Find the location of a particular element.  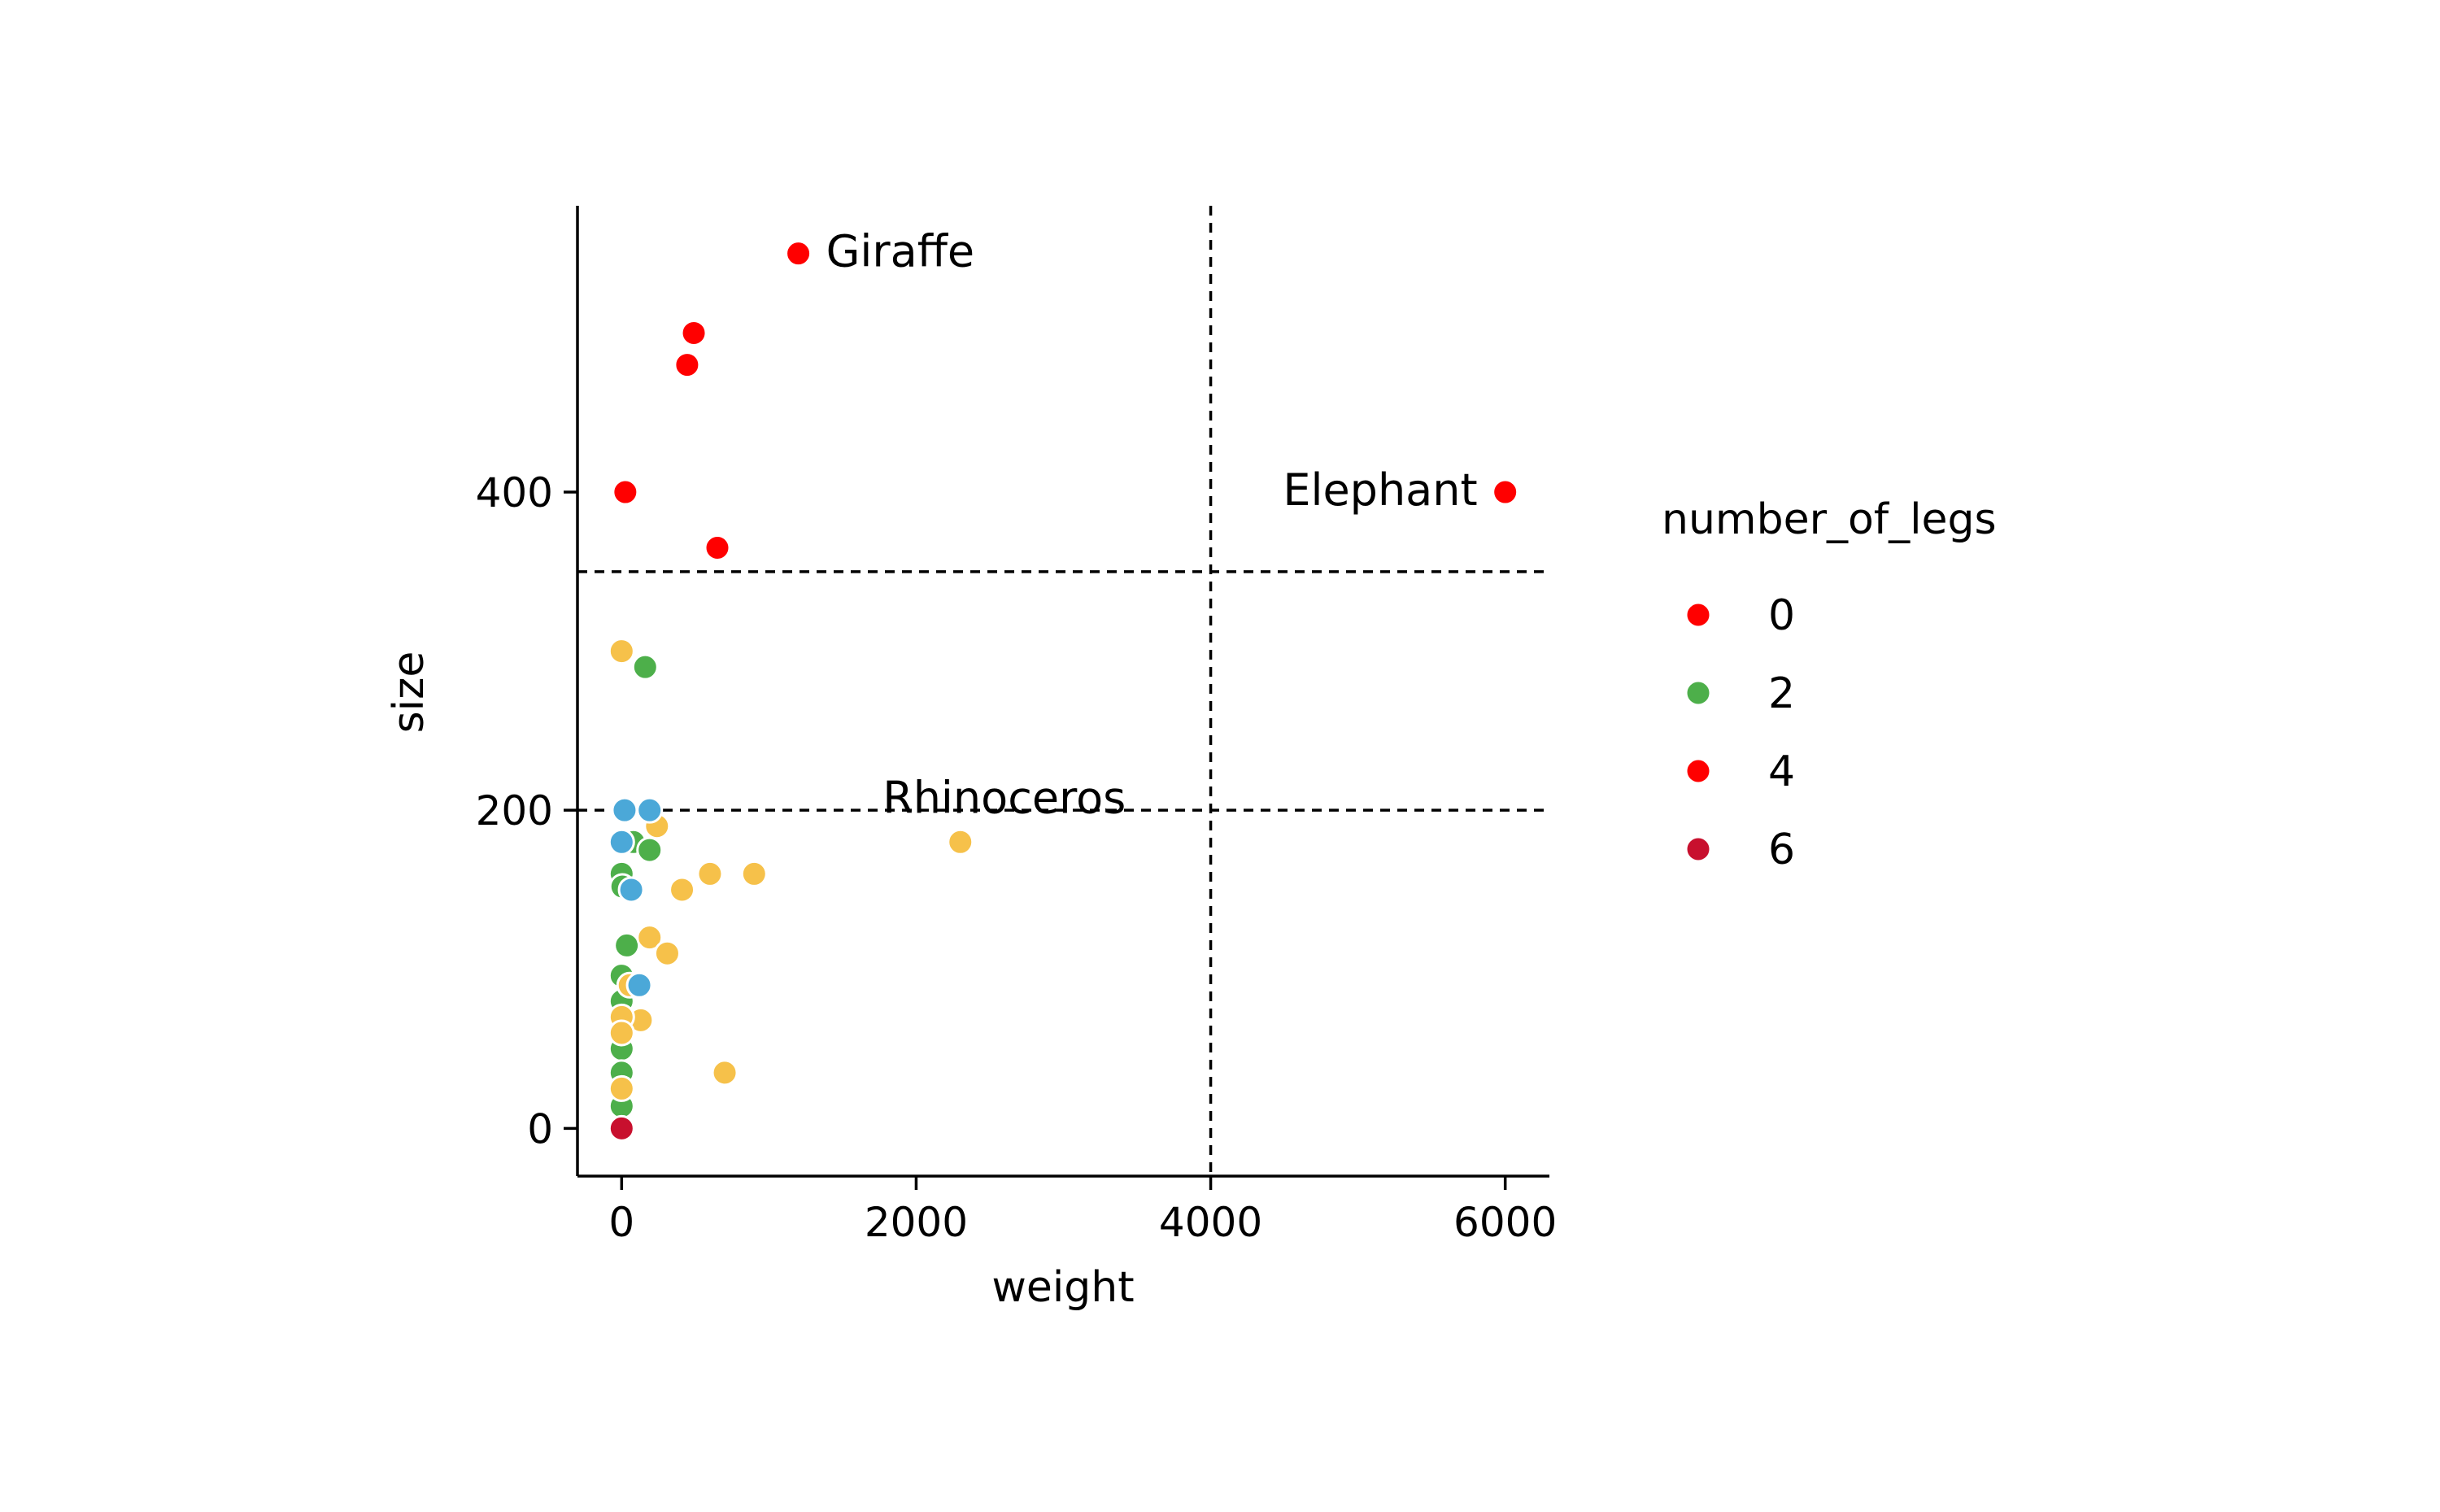

y-tick-label: 400 is located at coordinates (514, 492).